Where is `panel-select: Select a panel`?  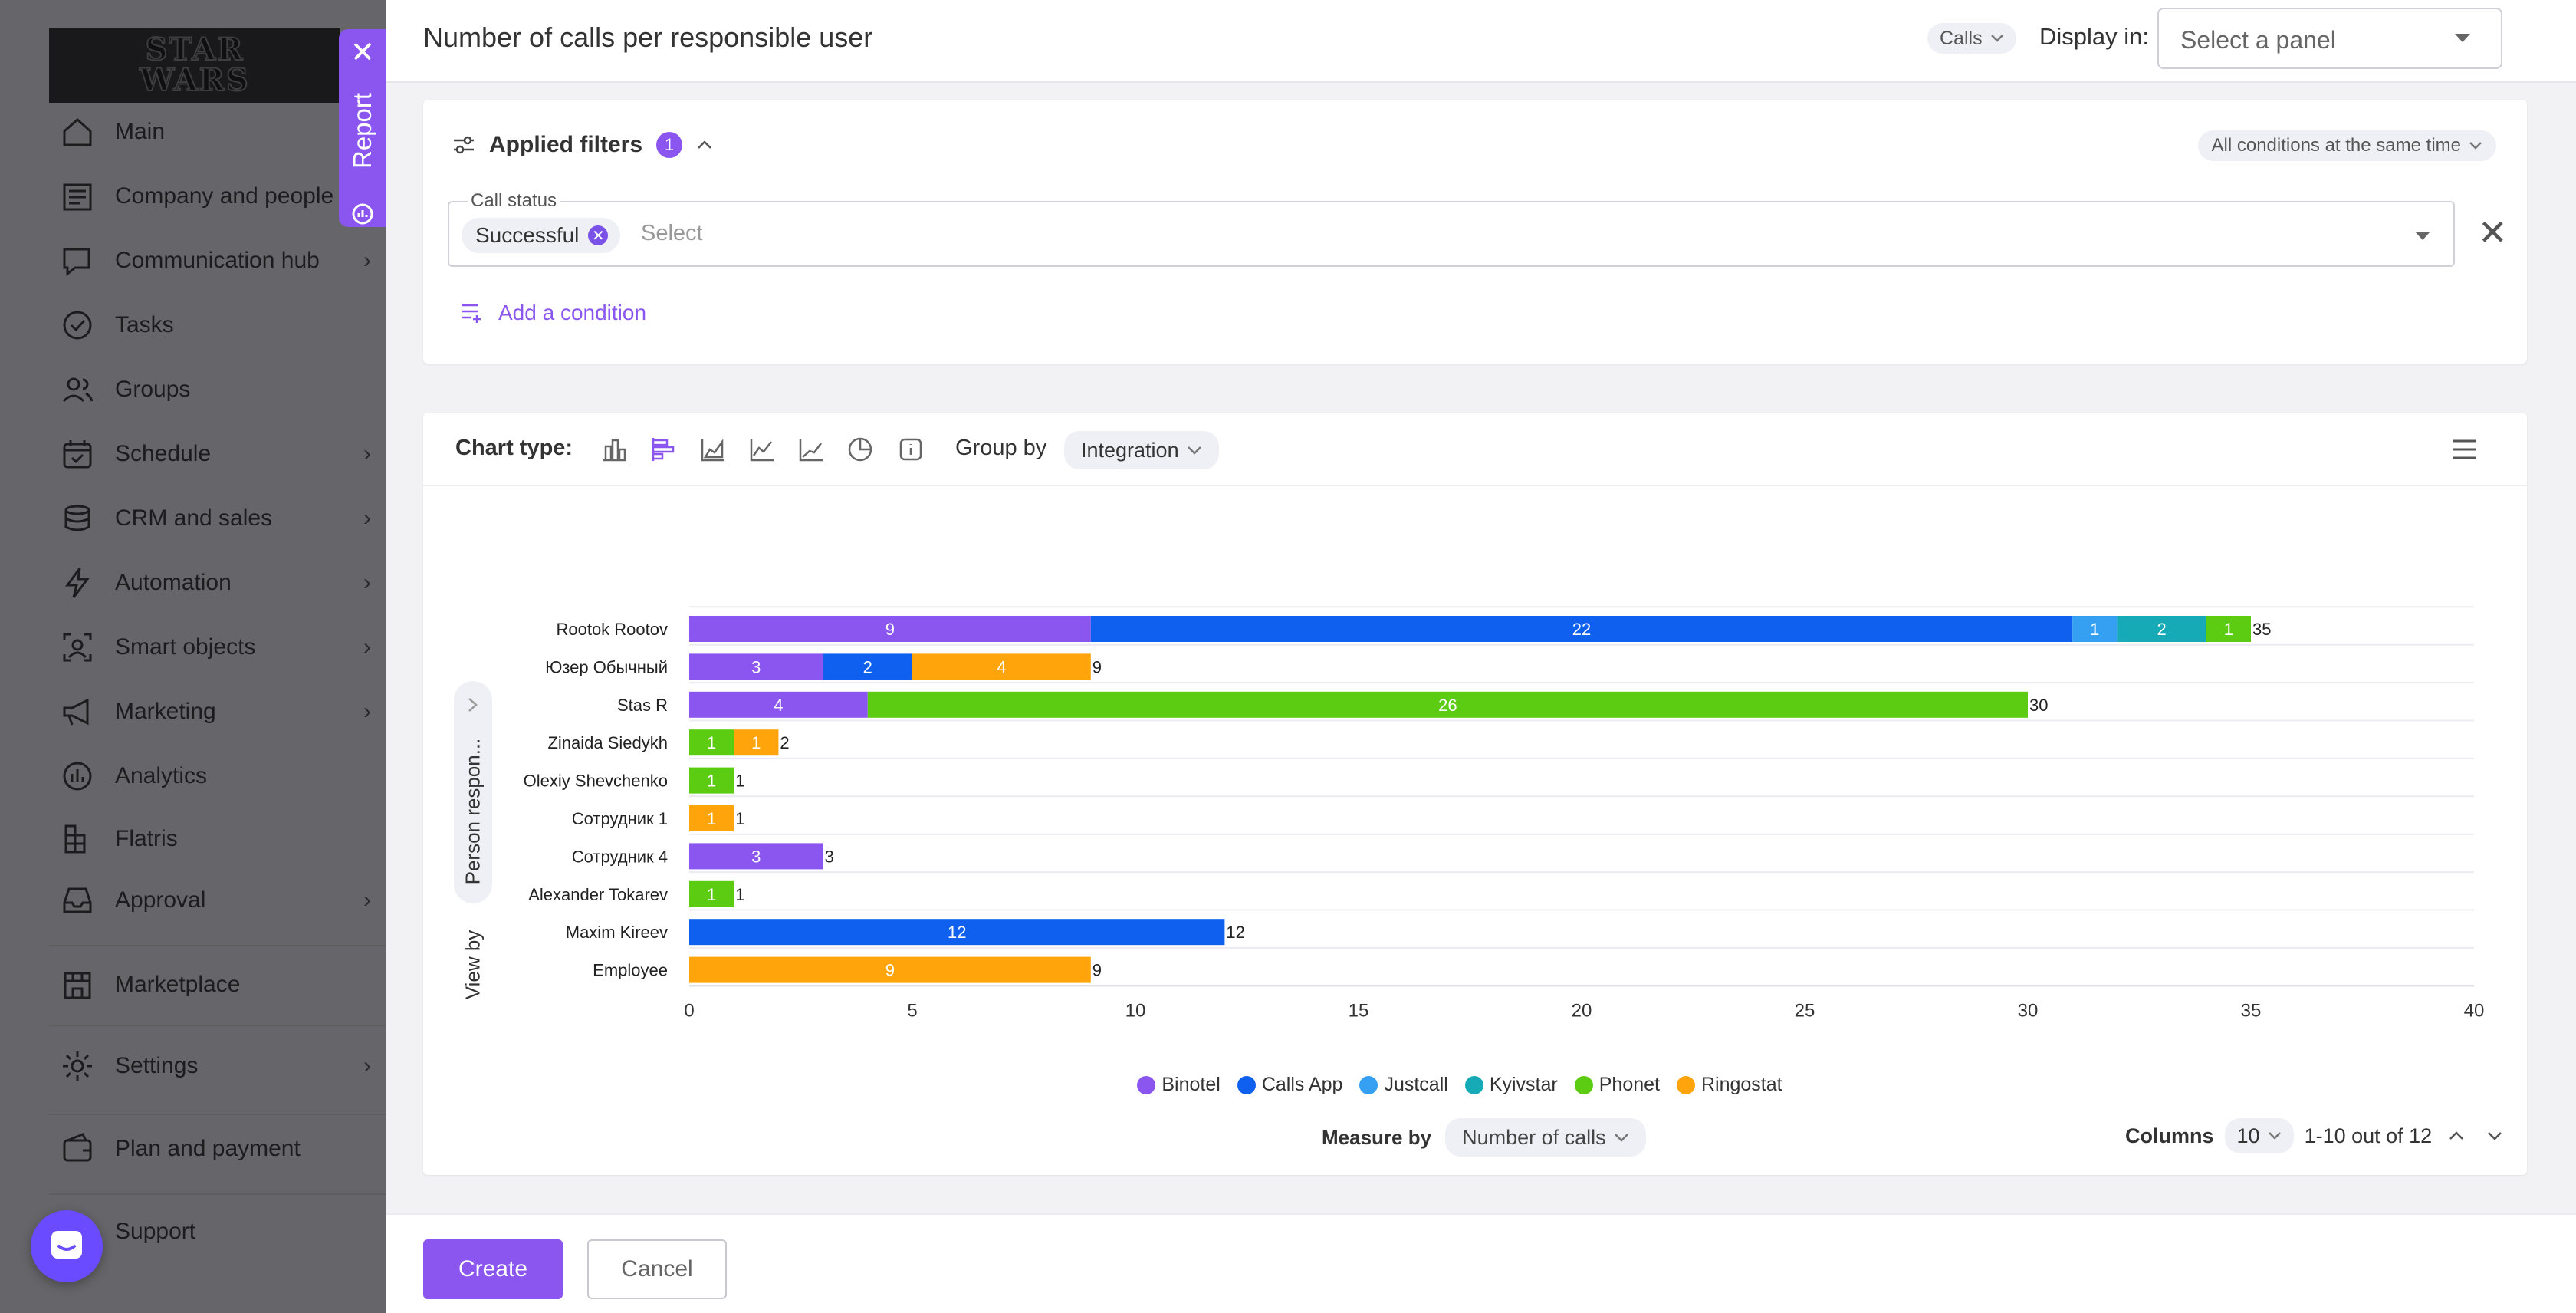 panel-select: Select a panel is located at coordinates (2330, 38).